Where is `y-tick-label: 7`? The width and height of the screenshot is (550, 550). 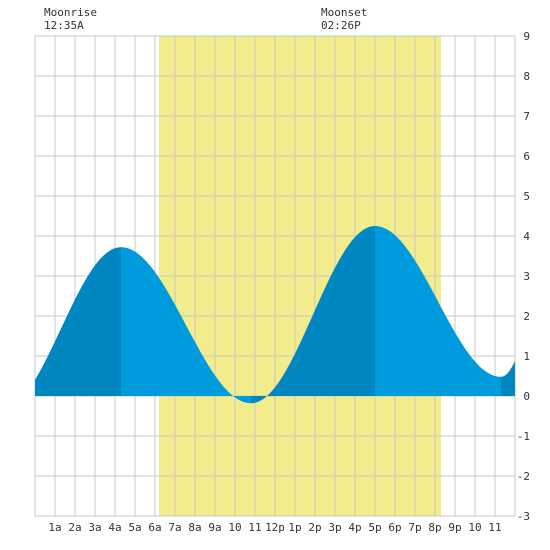 y-tick-label: 7 is located at coordinates (526, 116).